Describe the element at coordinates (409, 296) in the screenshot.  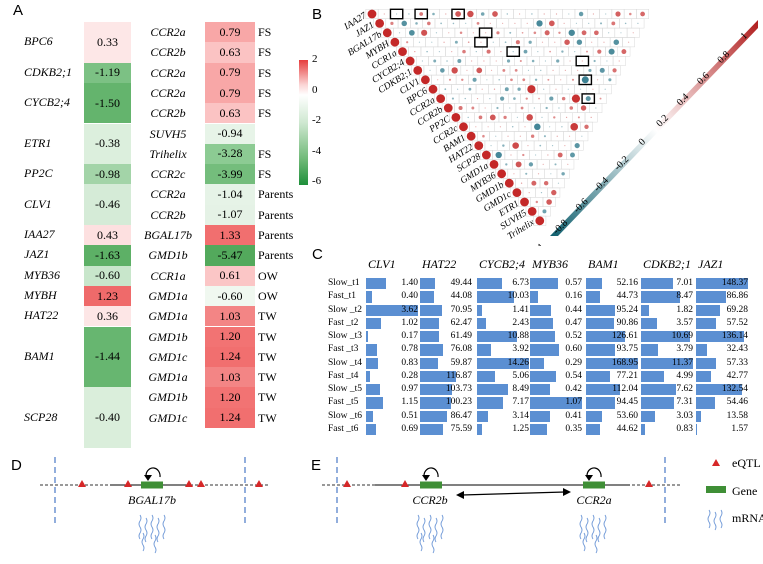
I see `panel-c-value: 0.40` at that location.